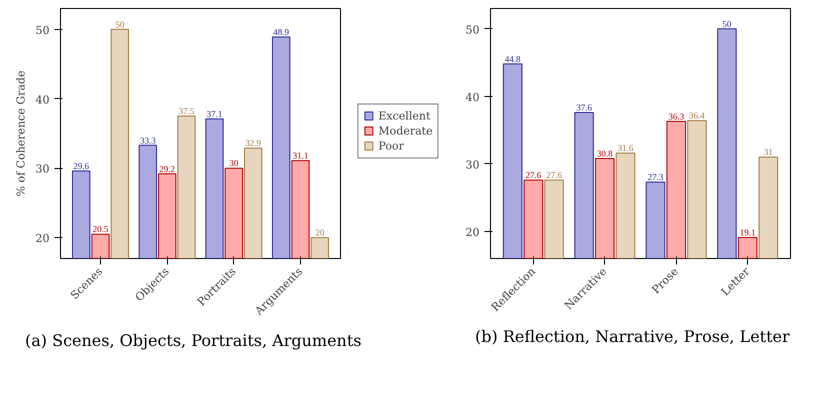  Describe the element at coordinates (300, 155) in the screenshot. I see `data-label: 31.1` at that location.